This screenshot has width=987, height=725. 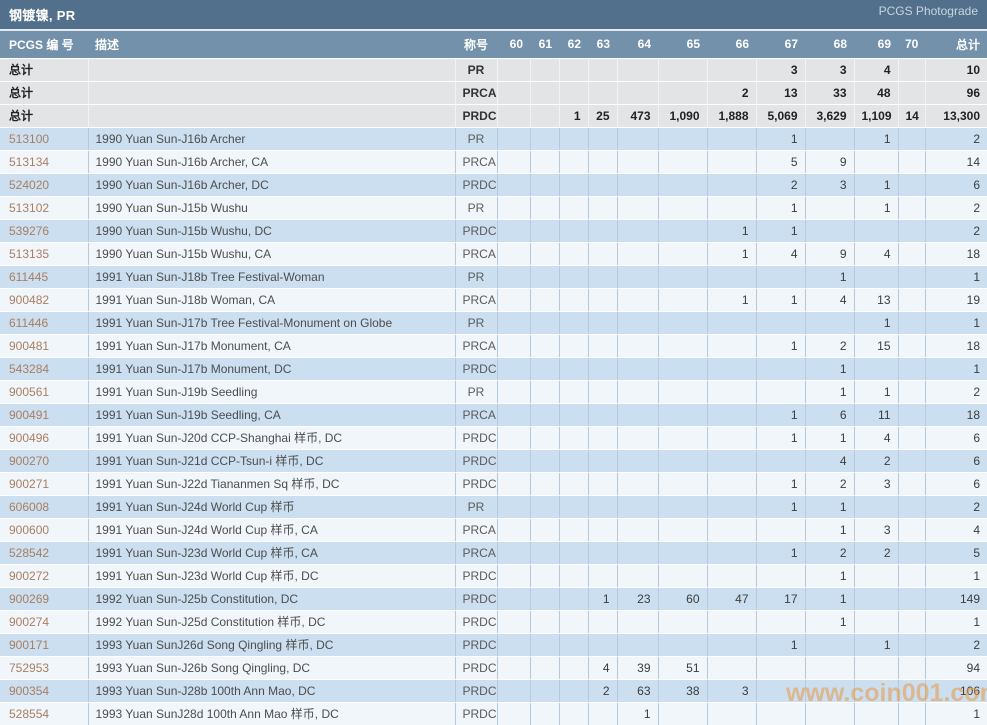 What do you see at coordinates (272, 346) in the screenshot?
I see `description-cell: 1991 Yuan Sun-J17b Monument, CA` at bounding box center [272, 346].